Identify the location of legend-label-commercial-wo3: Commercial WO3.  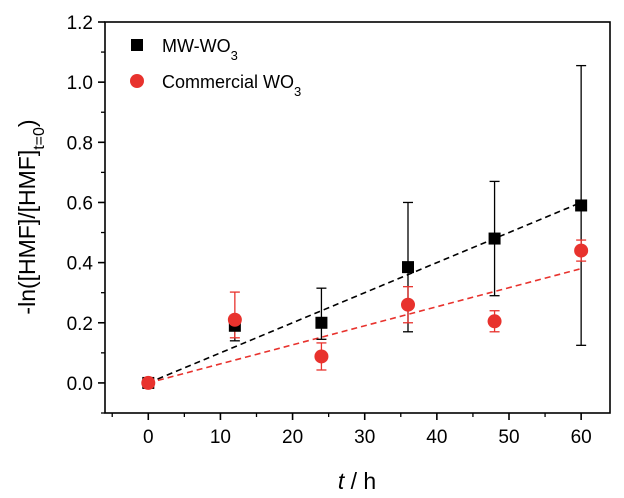
(231, 85).